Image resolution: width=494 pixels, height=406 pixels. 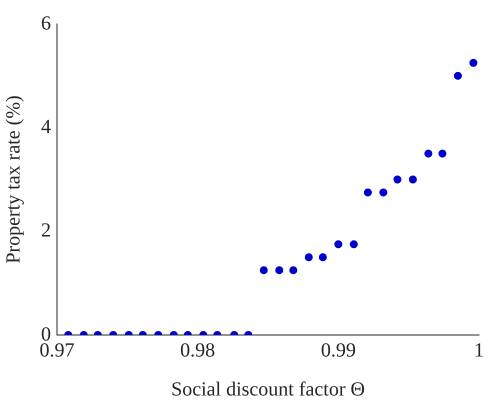 What do you see at coordinates (479, 350) in the screenshot?
I see `x-tick-label: 1` at bounding box center [479, 350].